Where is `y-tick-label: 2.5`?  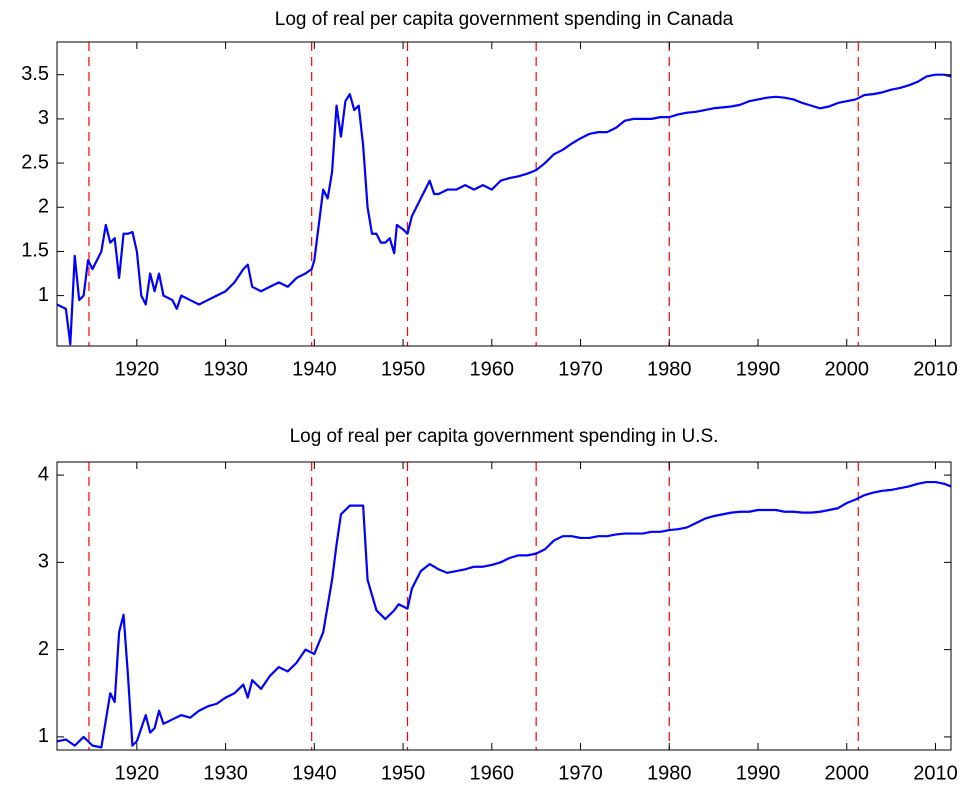 y-tick-label: 2.5 is located at coordinates (35, 162).